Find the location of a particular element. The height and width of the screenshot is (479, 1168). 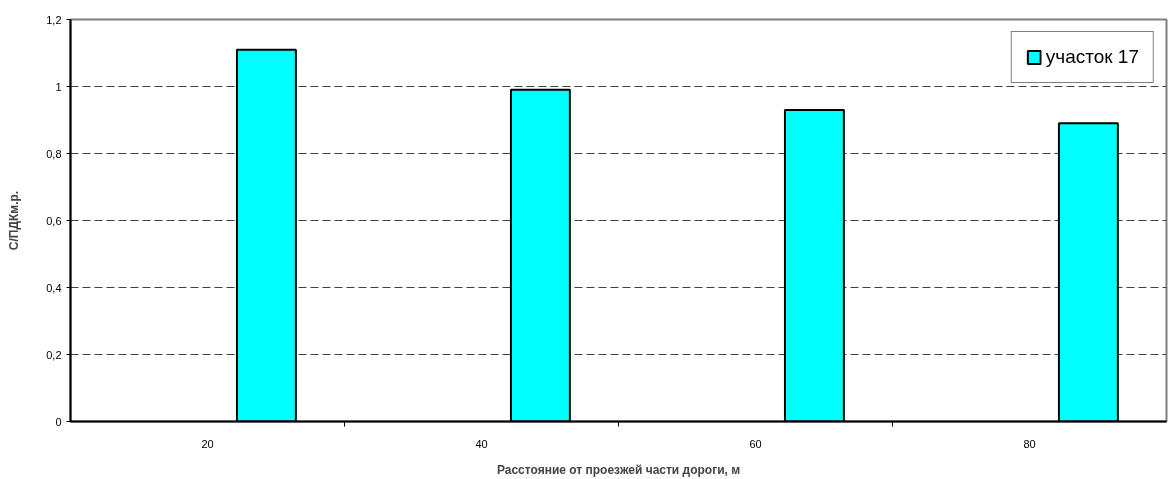

y-tick-label: 1,2 is located at coordinates (54, 19).